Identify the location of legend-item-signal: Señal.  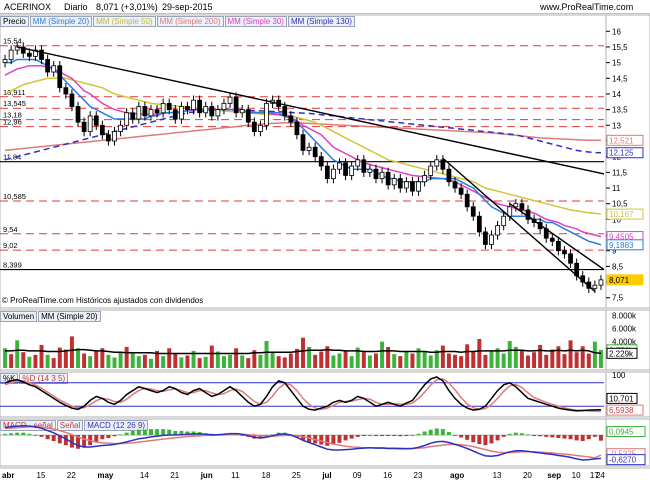
(70, 425).